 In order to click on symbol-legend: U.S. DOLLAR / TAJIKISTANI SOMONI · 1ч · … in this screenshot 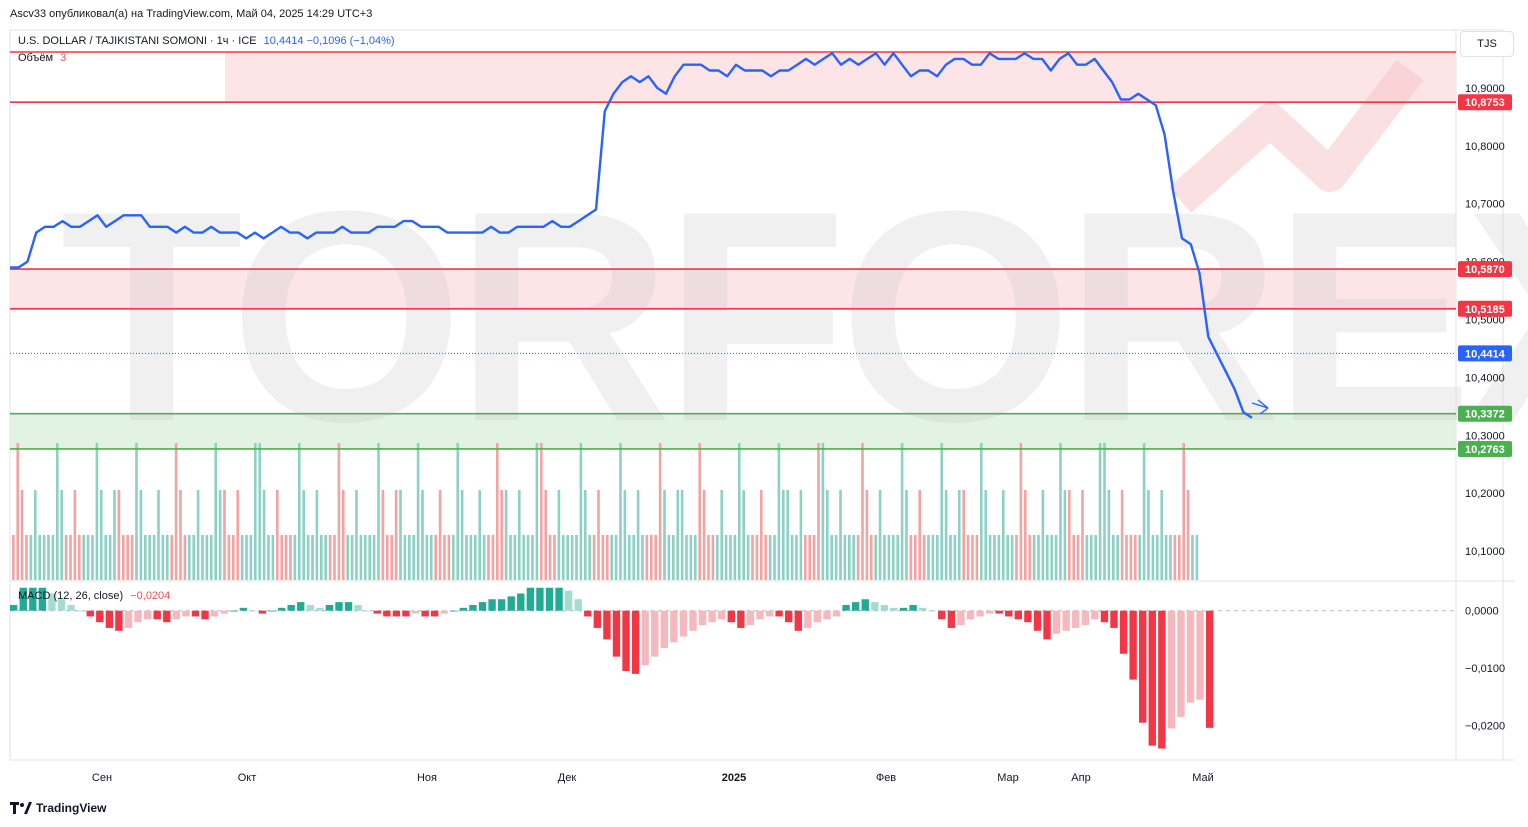, I will do `click(206, 41)`.